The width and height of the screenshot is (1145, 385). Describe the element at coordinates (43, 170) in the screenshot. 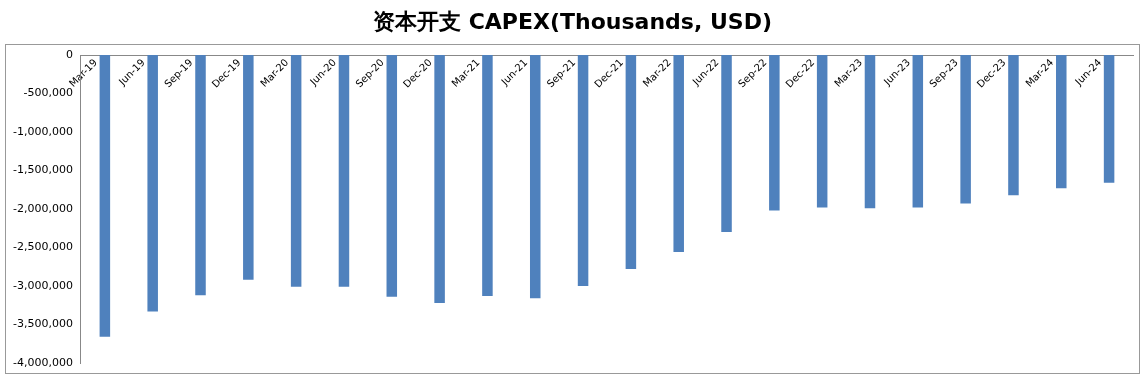

I see `y-tick-label: -1,500,000` at that location.